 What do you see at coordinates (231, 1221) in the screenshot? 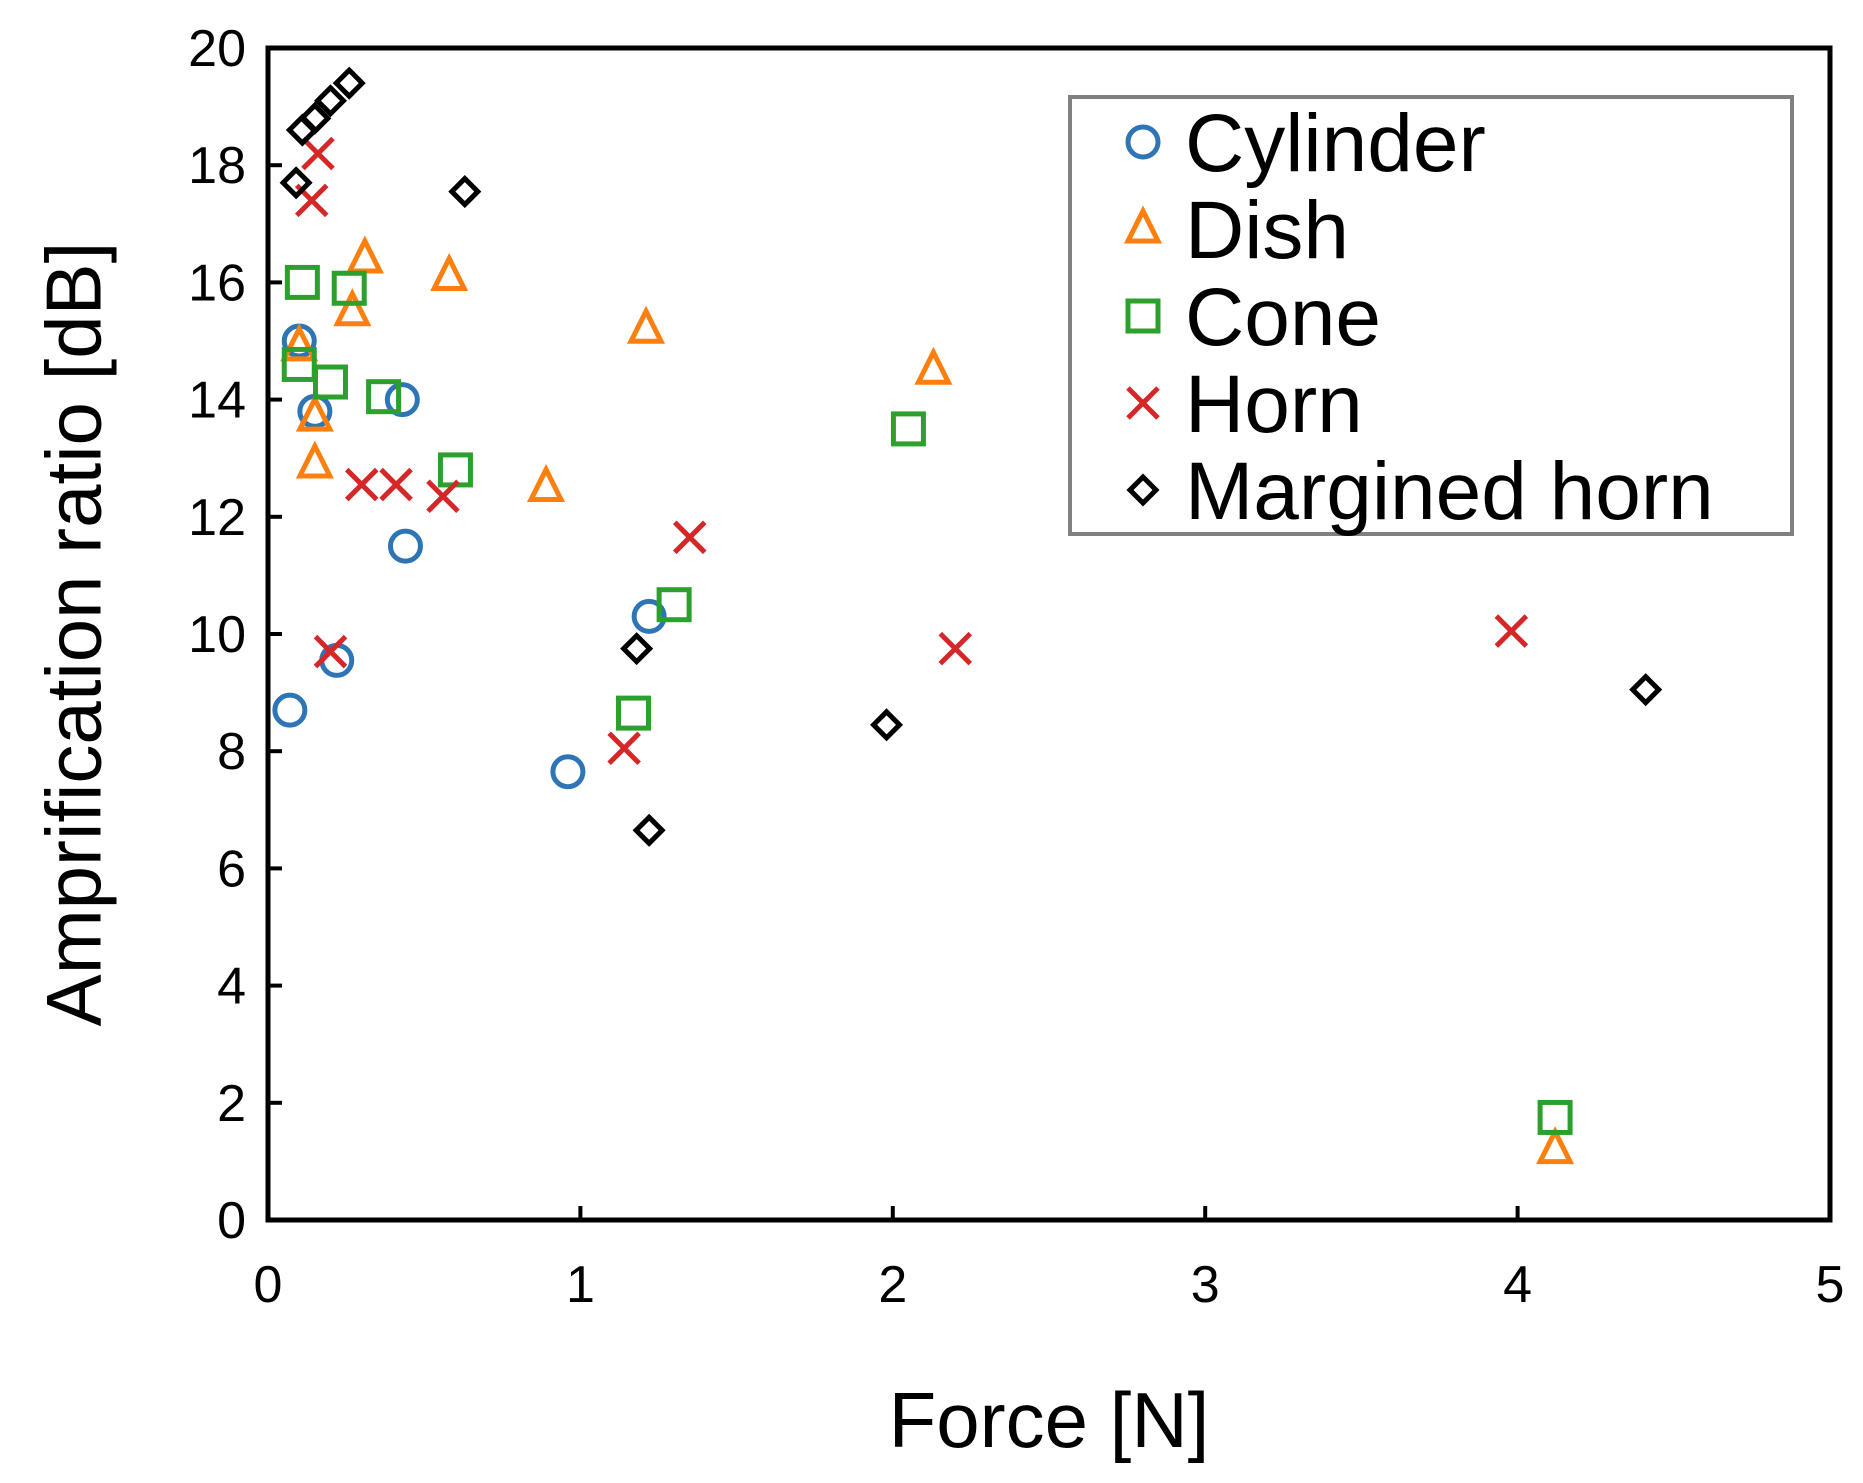
I see `y-tick-label: 0` at bounding box center [231, 1221].